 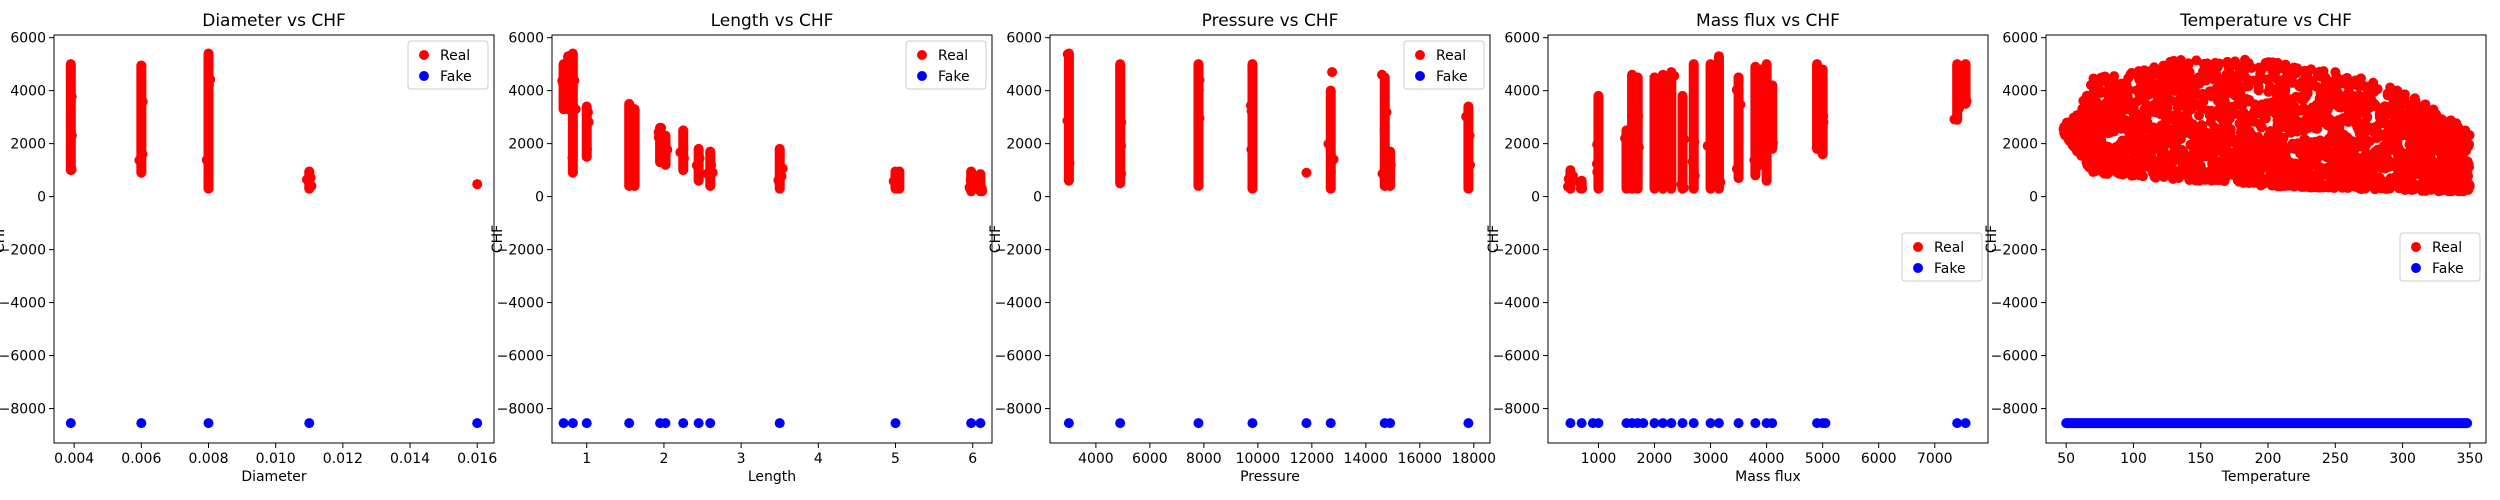 What do you see at coordinates (1024, 145) in the screenshot?
I see `y-tick-label: 2000` at bounding box center [1024, 145].